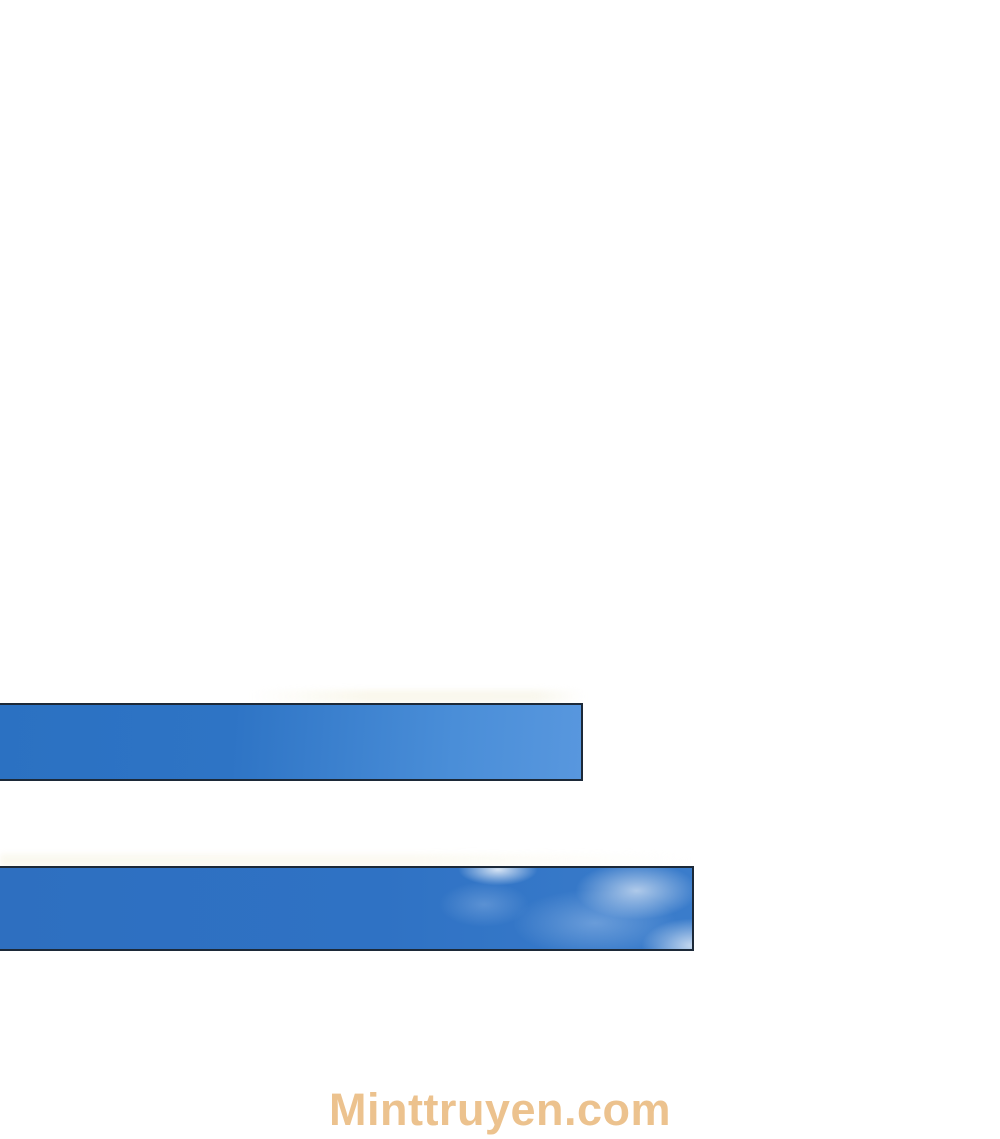 This screenshot has height=1139, width=1000. I want to click on site-watermark: Minttruyen.com, so click(500, 1109).